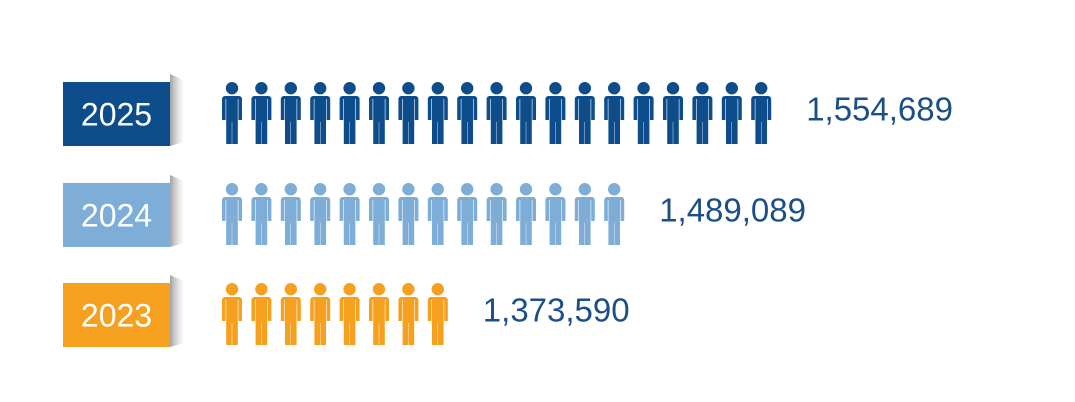 The width and height of the screenshot is (1075, 402). What do you see at coordinates (879, 109) in the screenshot?
I see `value-label: 1,554,689` at bounding box center [879, 109].